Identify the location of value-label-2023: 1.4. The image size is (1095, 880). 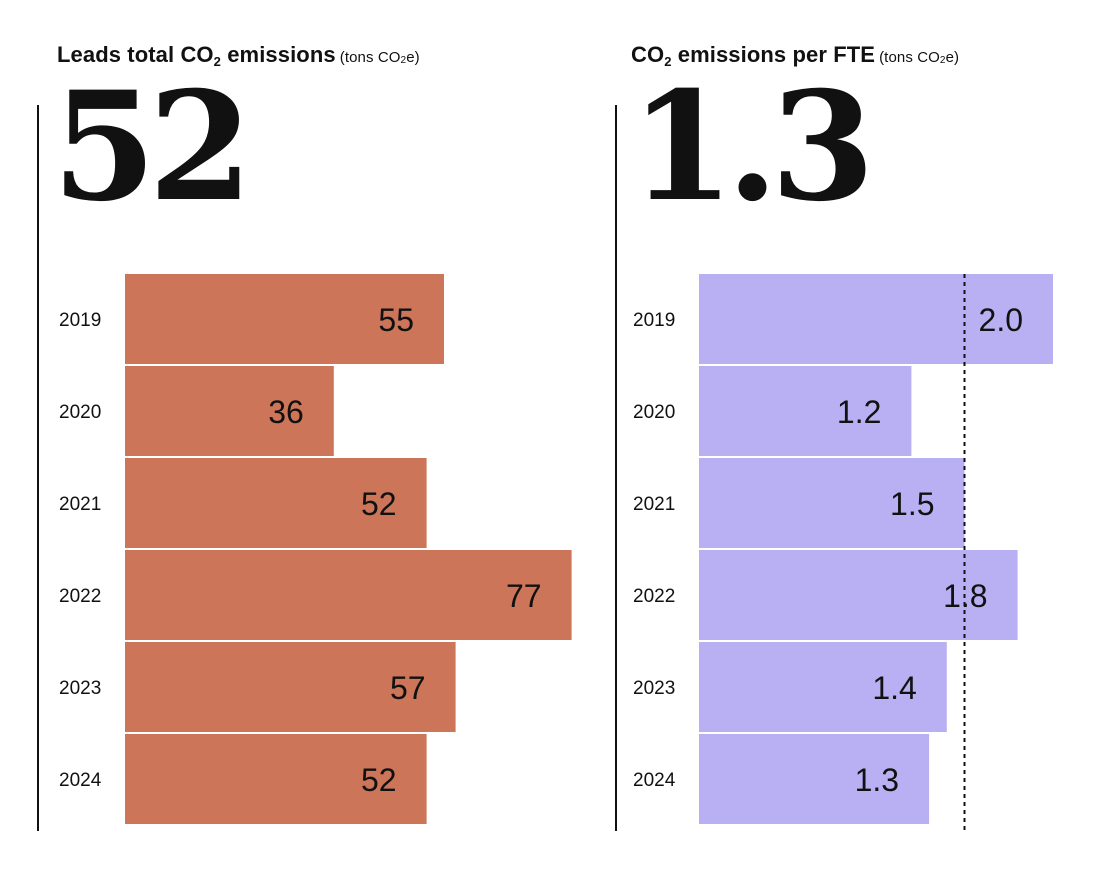
(894, 688).